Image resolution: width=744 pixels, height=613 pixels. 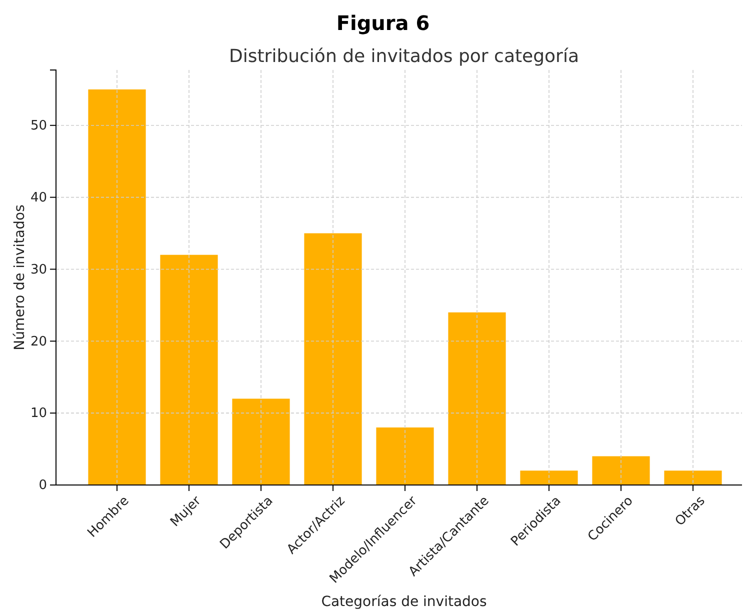 I want to click on chart-title: Figura 6, so click(x=383, y=23).